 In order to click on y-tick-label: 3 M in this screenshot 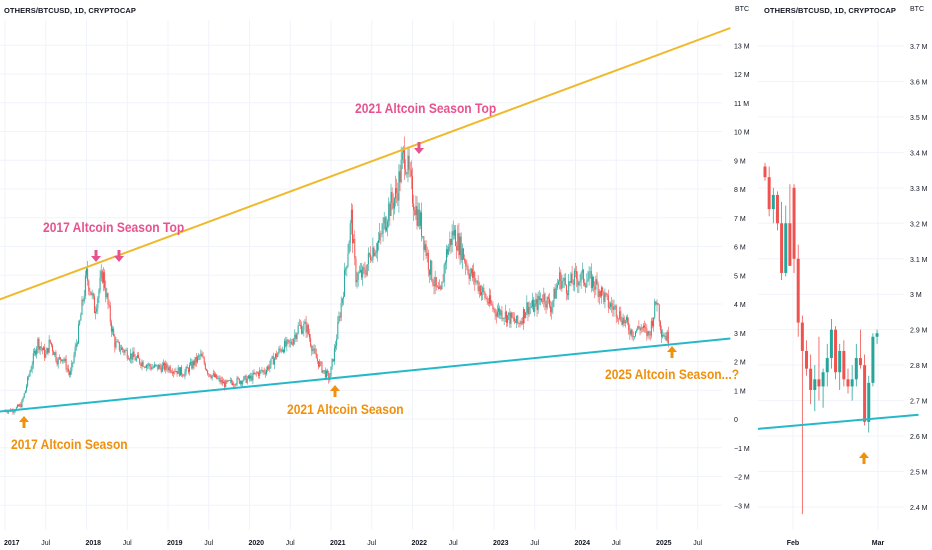, I will do `click(916, 295)`.